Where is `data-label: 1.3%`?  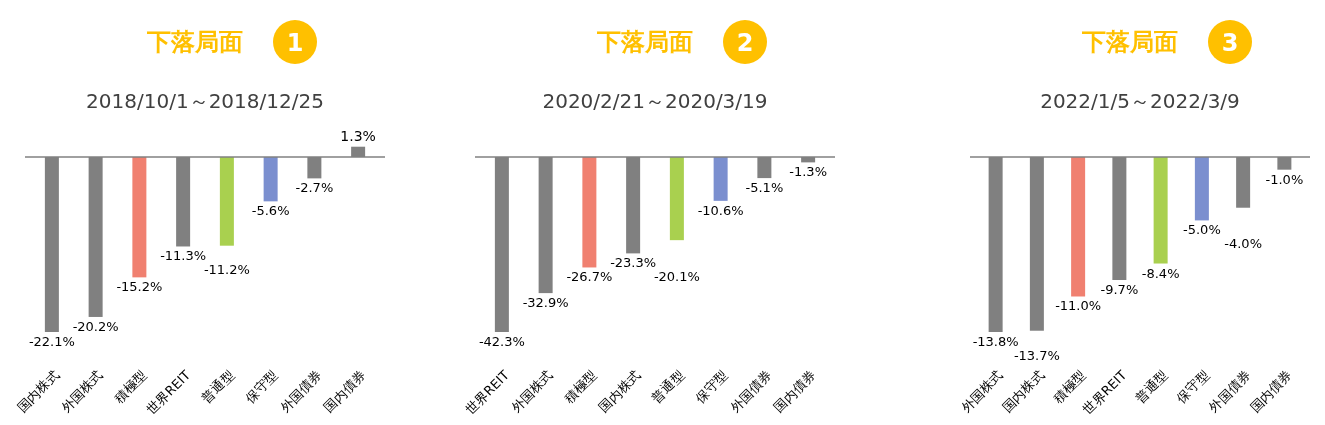
data-label: 1.3% is located at coordinates (358, 135).